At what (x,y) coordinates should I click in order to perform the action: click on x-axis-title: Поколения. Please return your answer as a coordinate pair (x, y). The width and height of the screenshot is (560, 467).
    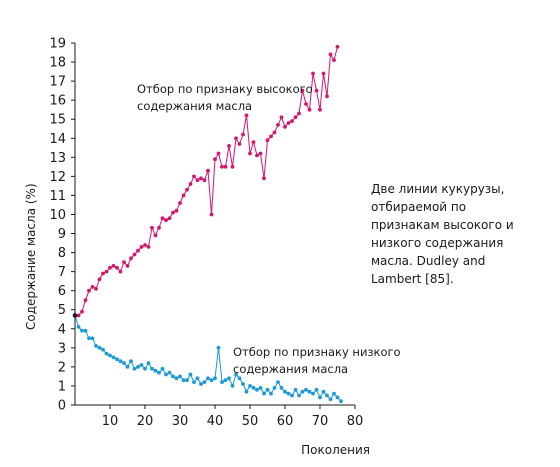
    Looking at the image, I should click on (335, 450).